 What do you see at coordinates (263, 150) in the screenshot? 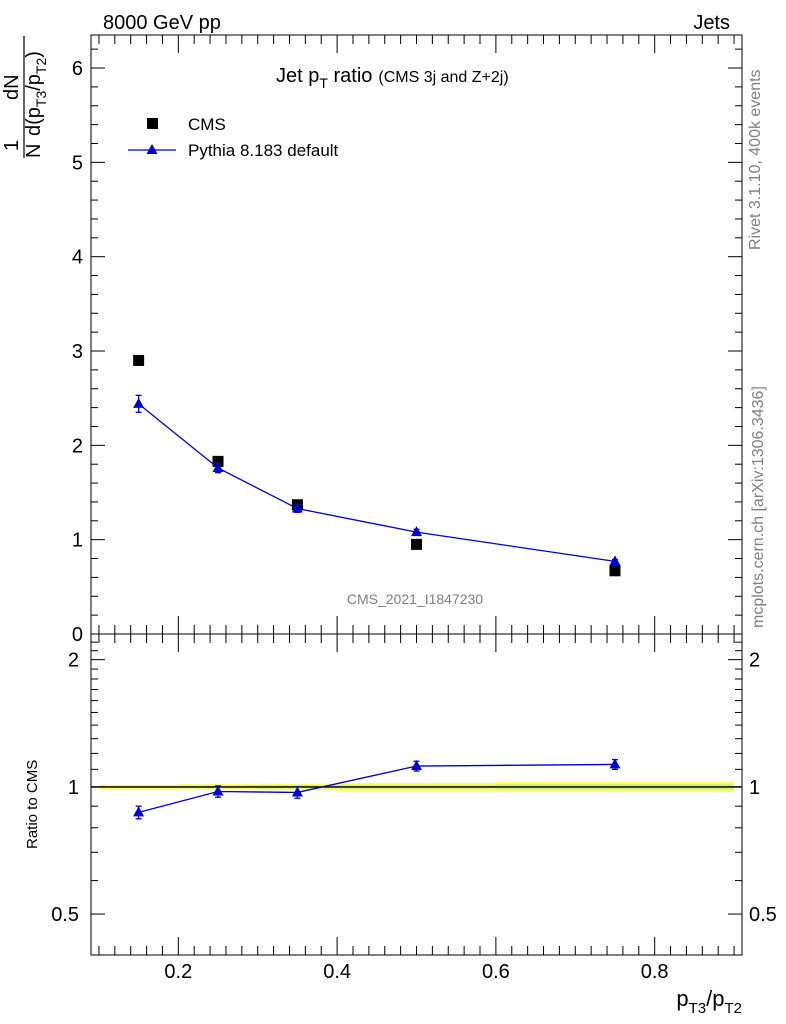
I see `legend-pythia-label: Pythia 8.183 default` at bounding box center [263, 150].